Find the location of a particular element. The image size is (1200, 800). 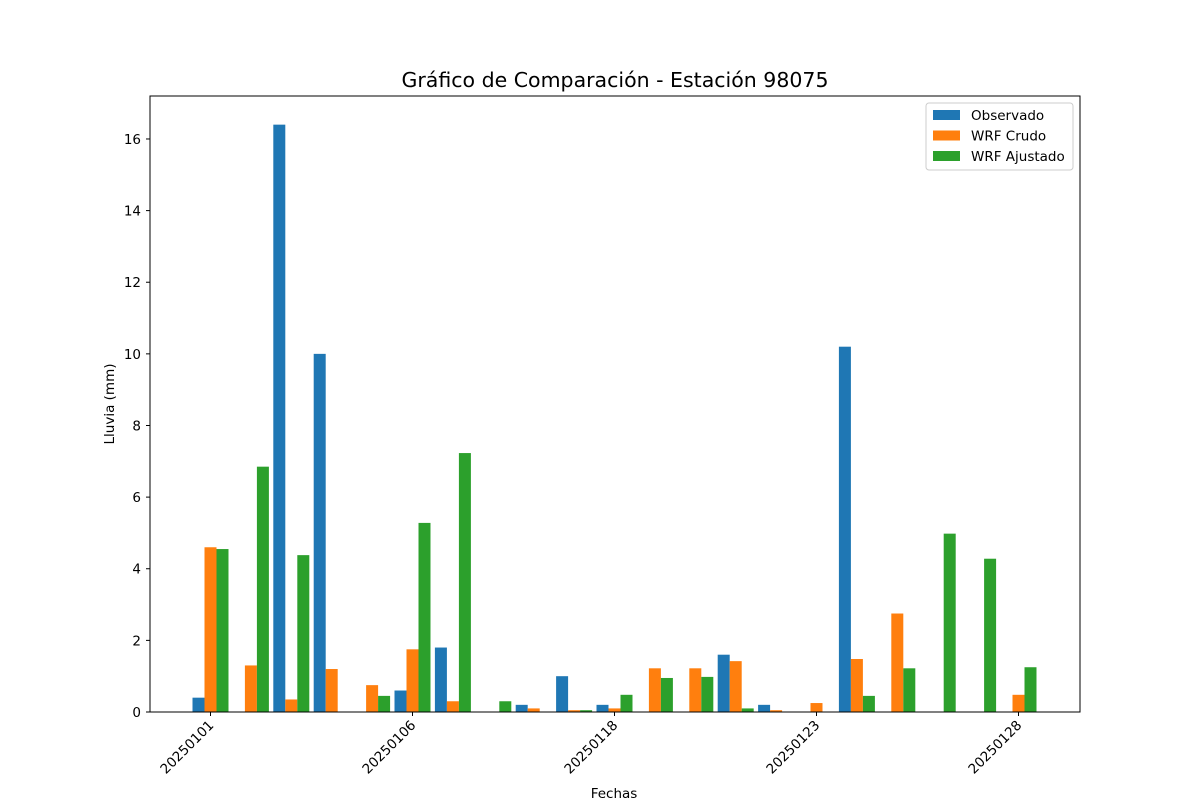

chart-title: Gráfico de Comparación - Estación 98075 is located at coordinates (614, 80).